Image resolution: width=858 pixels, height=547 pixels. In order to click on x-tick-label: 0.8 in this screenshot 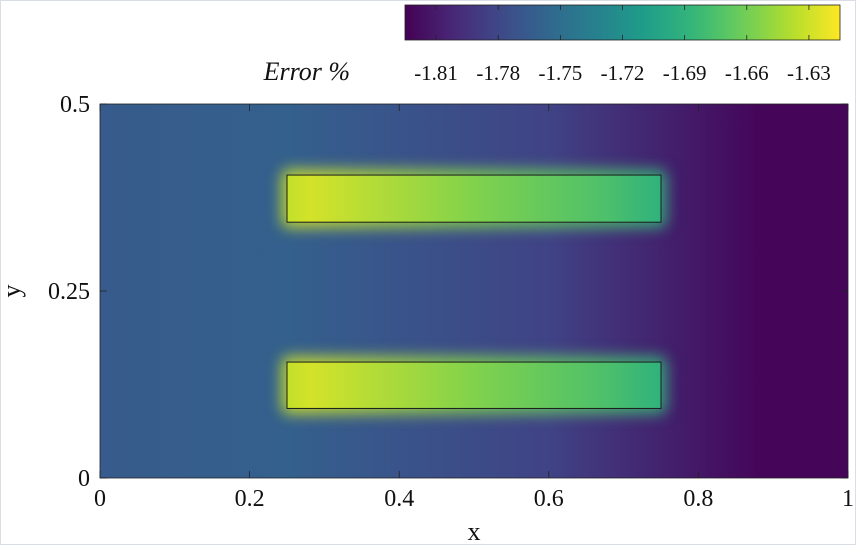, I will do `click(698, 499)`.